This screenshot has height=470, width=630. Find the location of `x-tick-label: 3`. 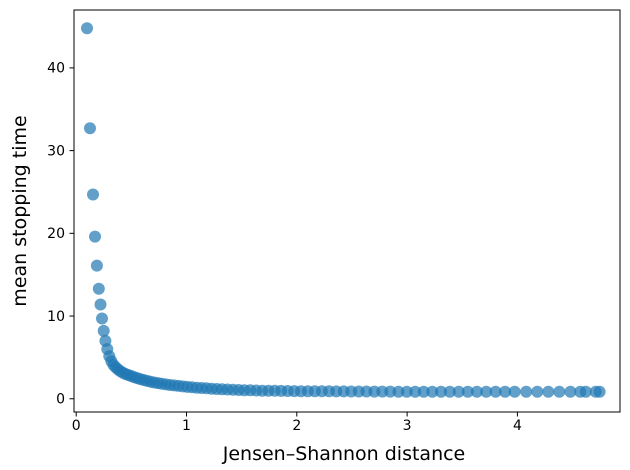

x-tick-label: 3 is located at coordinates (407, 426).